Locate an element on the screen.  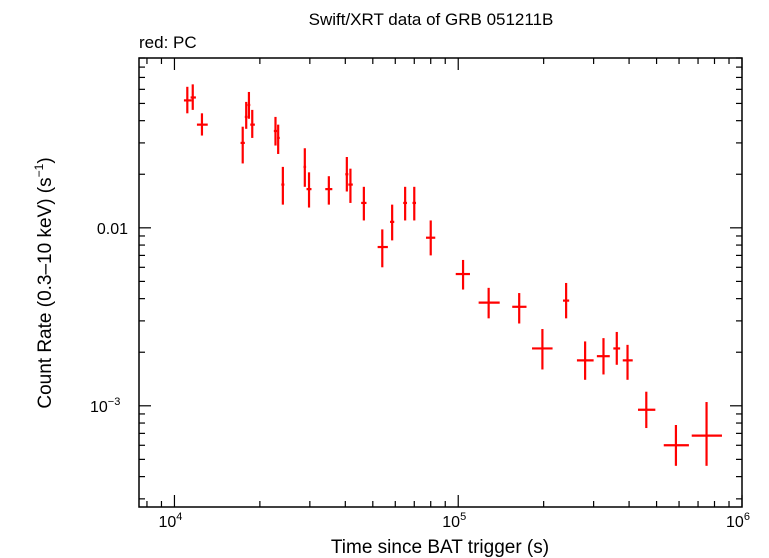
y-tick-label: 0.01 is located at coordinates (112, 229).